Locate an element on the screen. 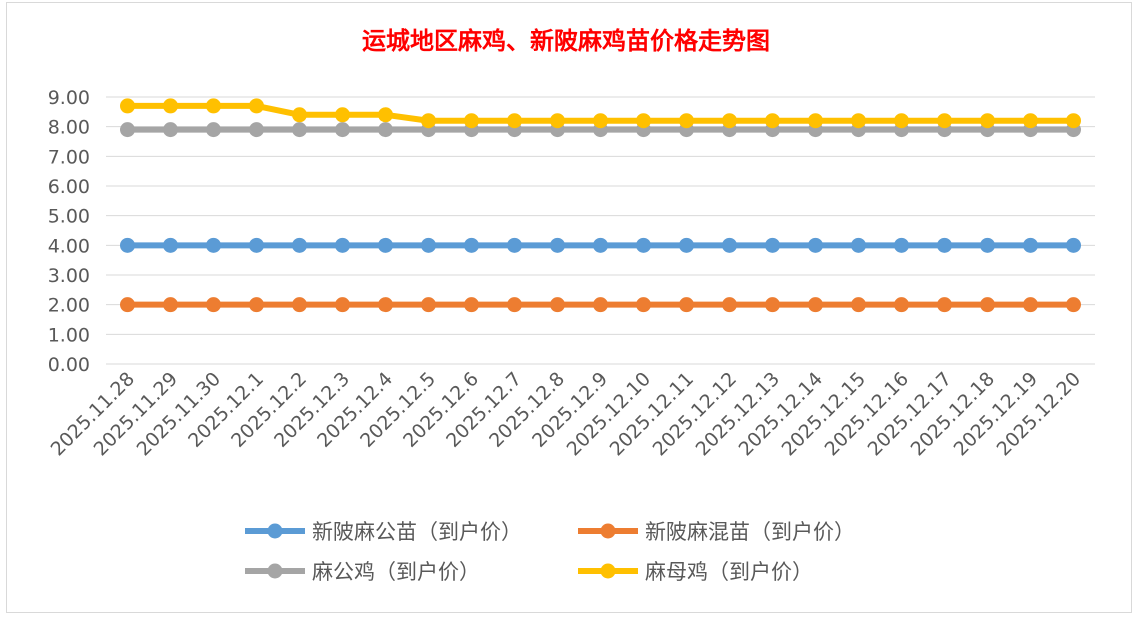 Image resolution: width=1136 pixels, height=617 pixels. legend-label: 新陂麻公苗（到户价） is located at coordinates (417, 532).